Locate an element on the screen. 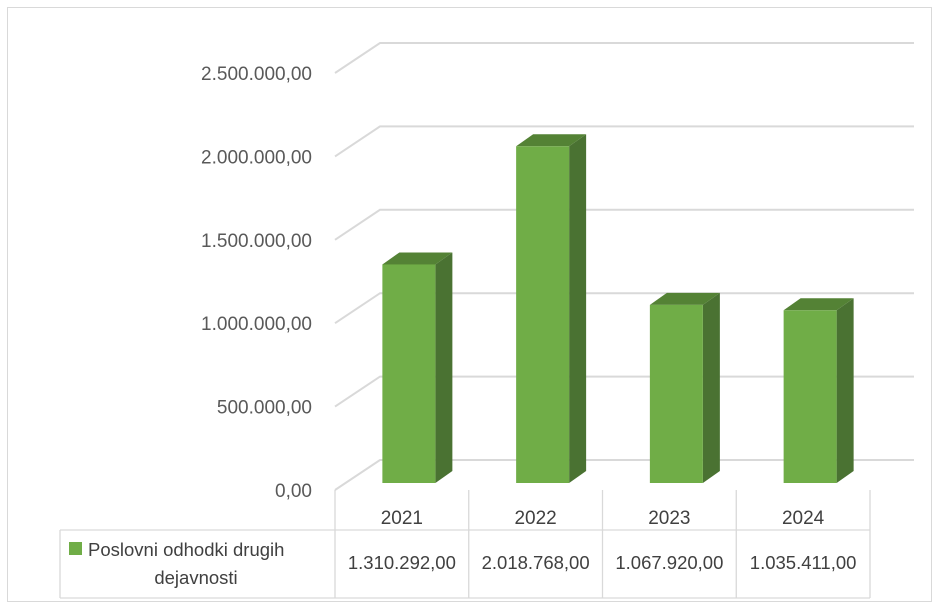  y-tick-label: 500.000,00 is located at coordinates (264, 408).